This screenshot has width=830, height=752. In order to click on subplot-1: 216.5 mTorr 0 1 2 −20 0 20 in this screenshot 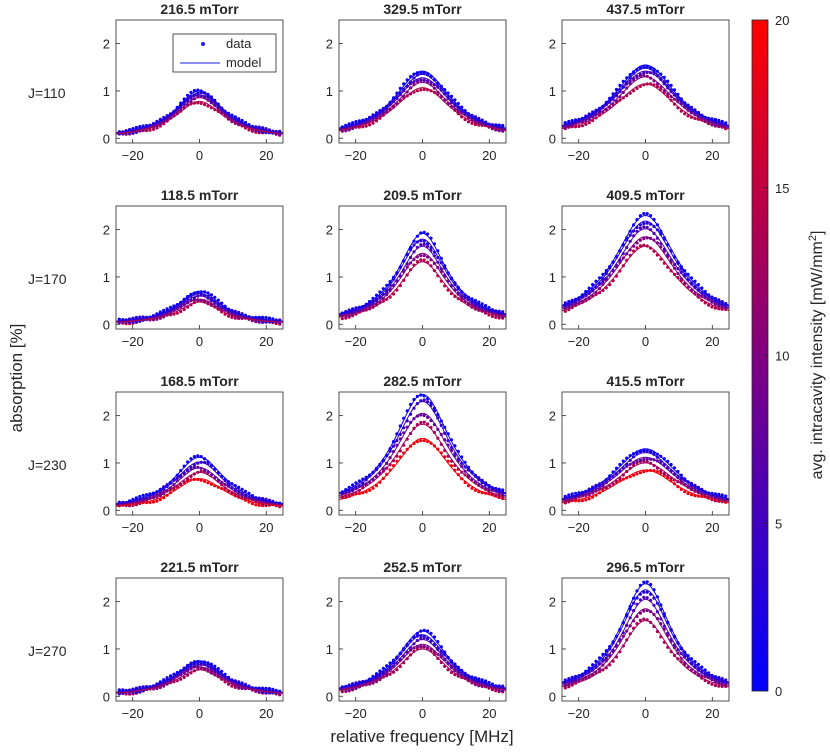, I will do `click(193, 82)`.